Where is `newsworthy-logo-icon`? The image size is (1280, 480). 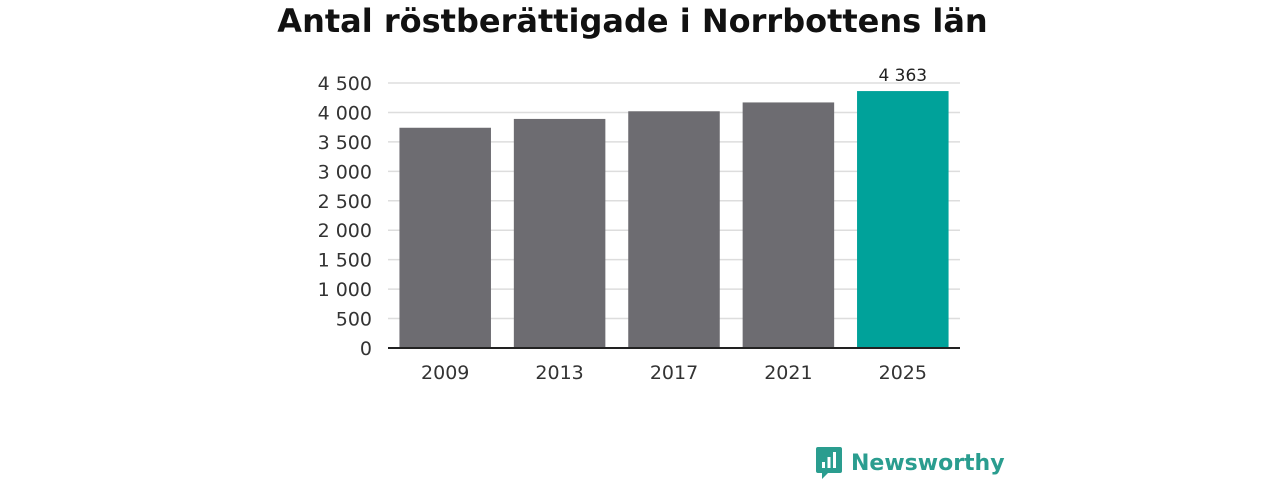
newsworthy-logo-icon is located at coordinates (829, 463).